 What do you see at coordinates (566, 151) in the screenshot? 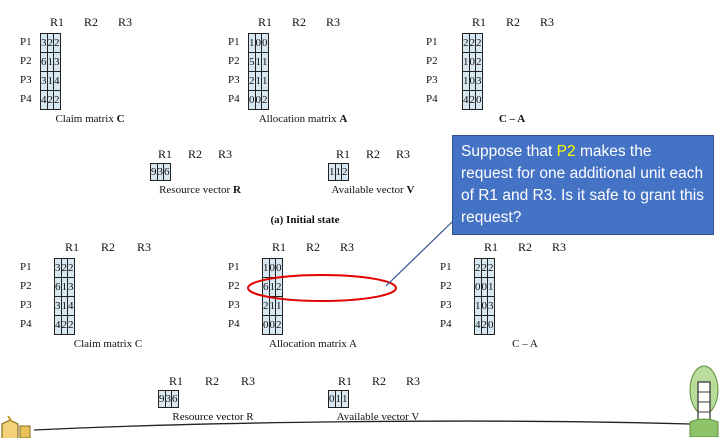
I see `callout-highlight-process: P2` at bounding box center [566, 151].